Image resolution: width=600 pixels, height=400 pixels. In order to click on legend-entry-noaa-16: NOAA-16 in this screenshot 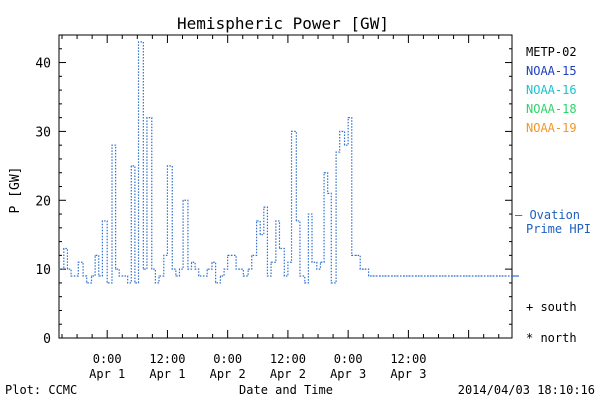, I will do `click(551, 90)`.